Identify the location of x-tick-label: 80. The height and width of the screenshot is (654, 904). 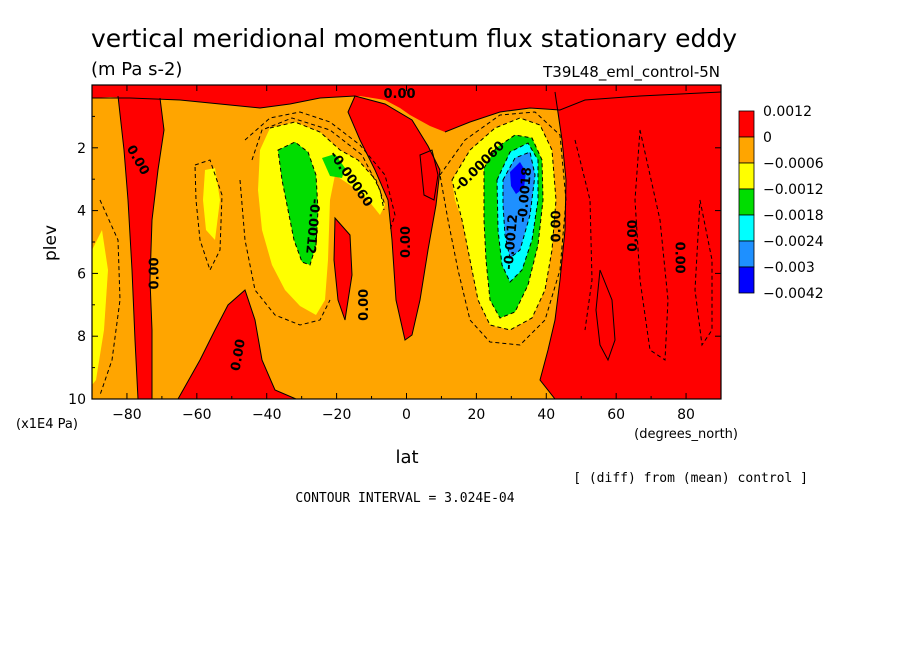
(686, 415).